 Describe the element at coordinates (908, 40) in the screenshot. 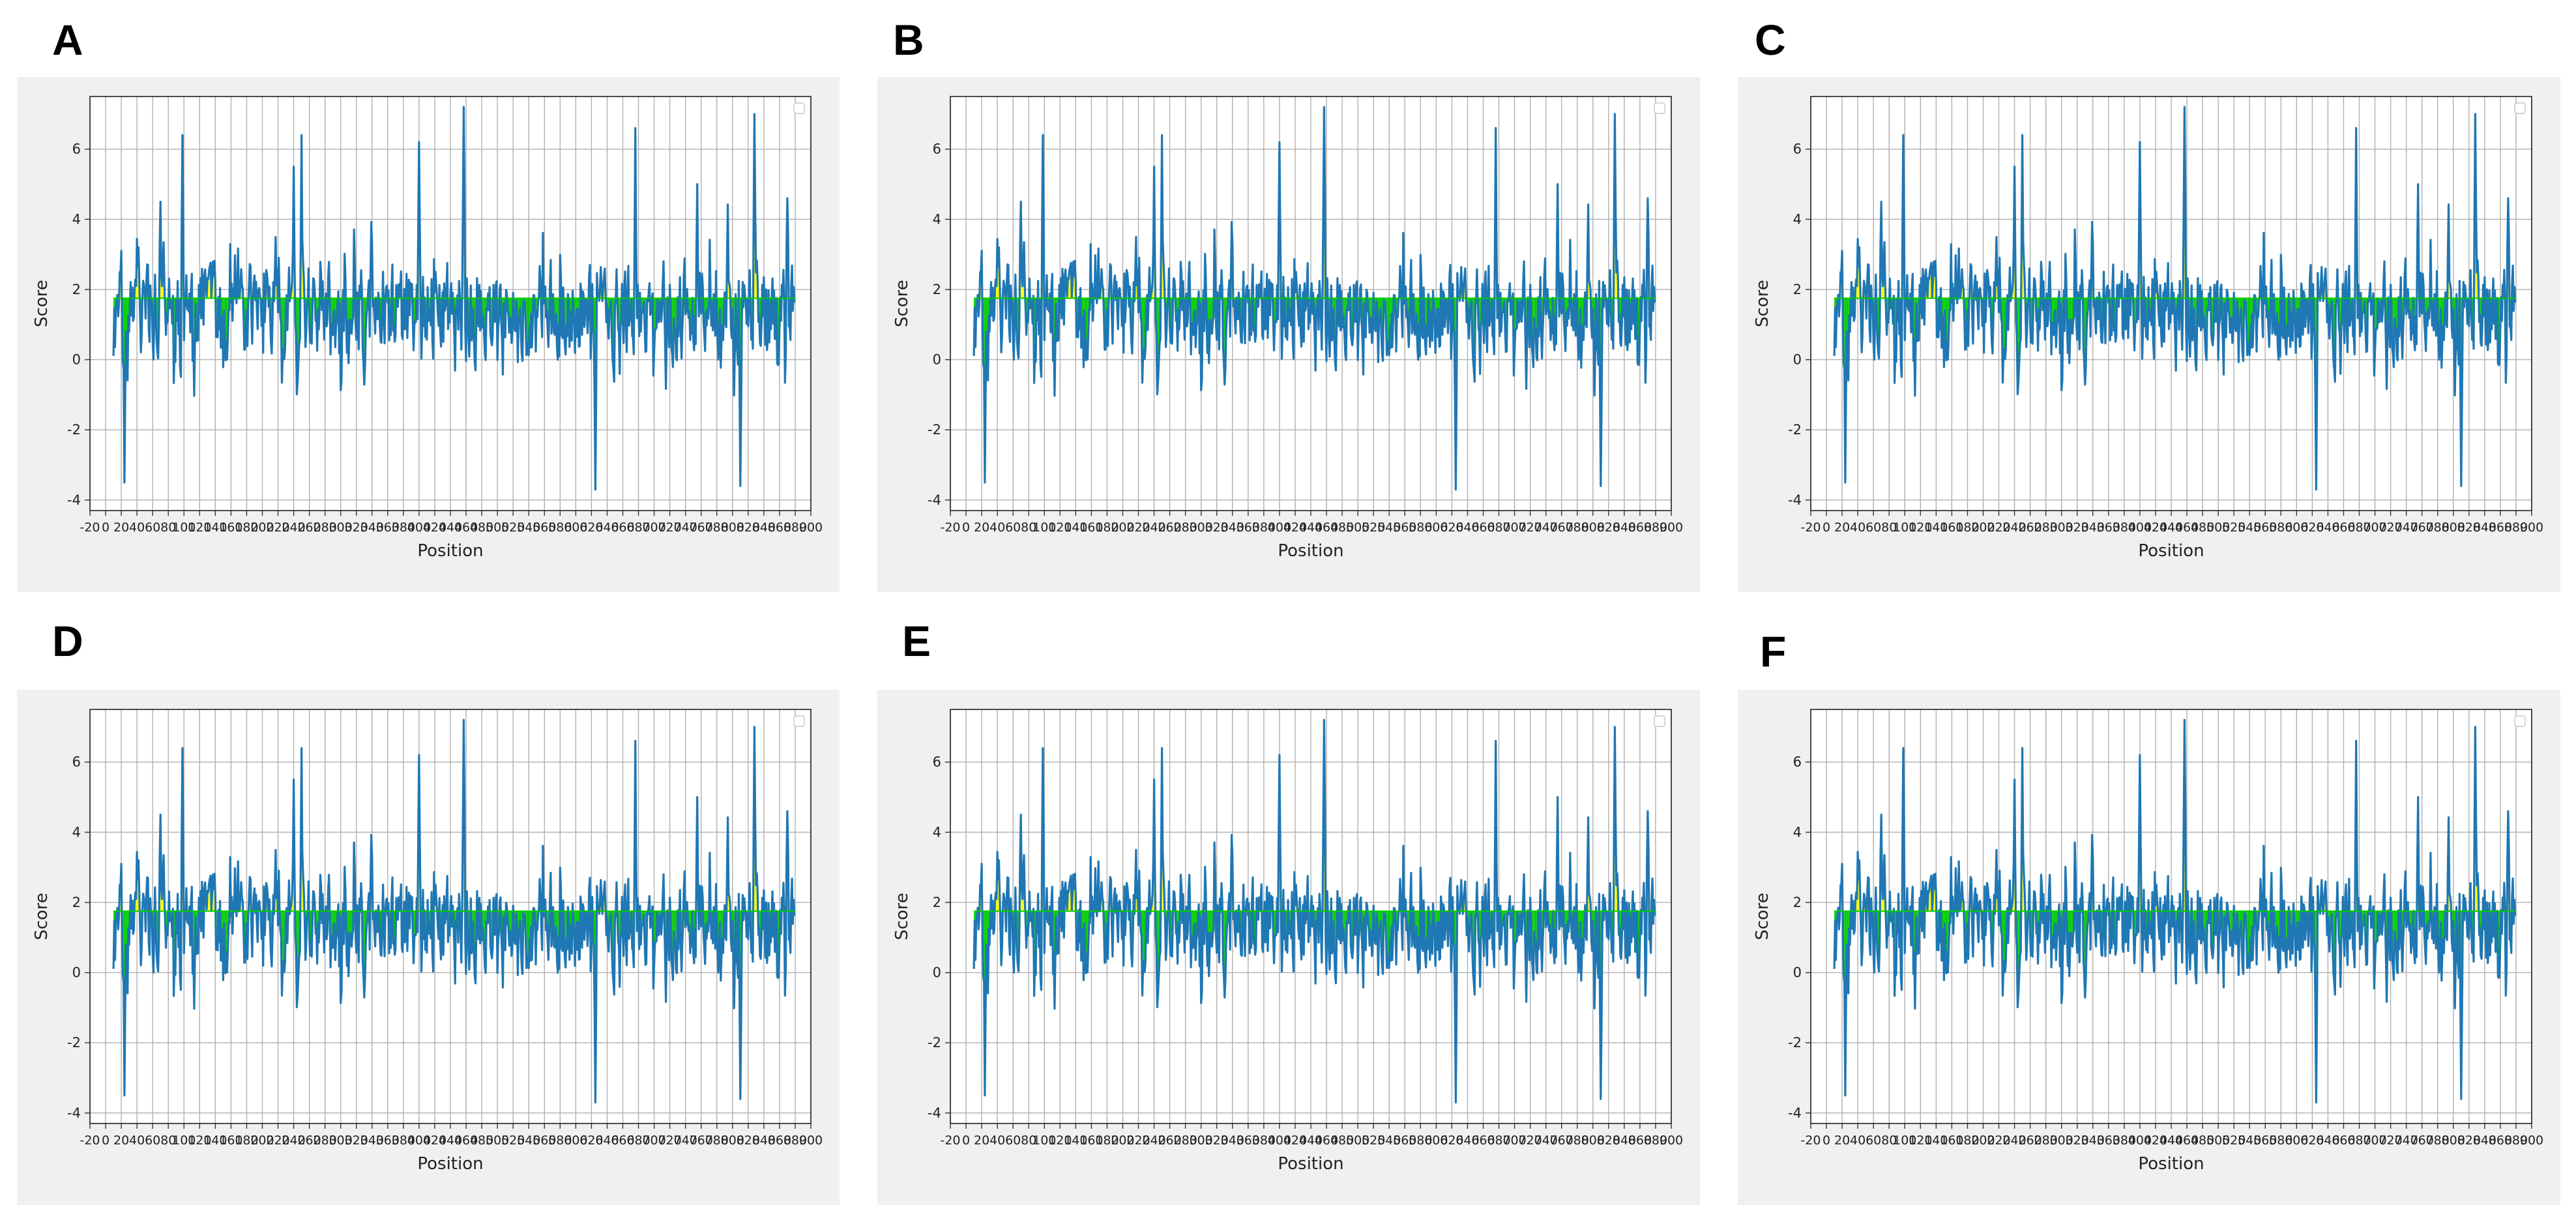

I see `panel-label-b: B` at that location.